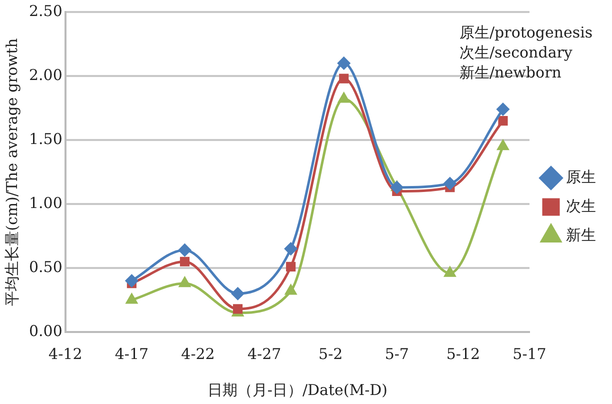  I want to click on x-tick-label: 5-17, so click(529, 353).